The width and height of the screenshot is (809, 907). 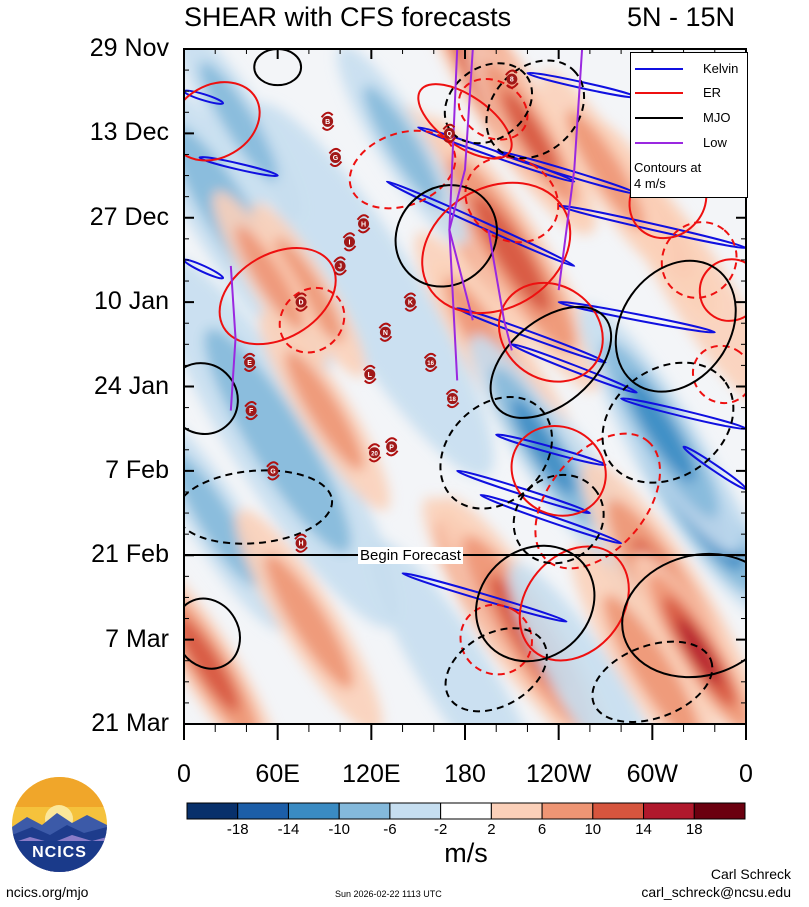 I want to click on storm-icon: L, so click(x=369, y=374).